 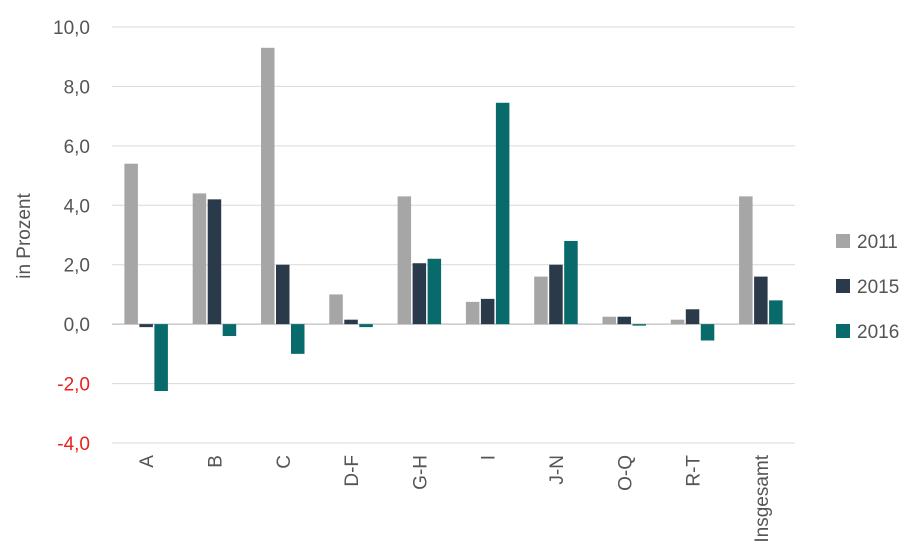 I want to click on bar-2015-B, so click(x=214, y=262).